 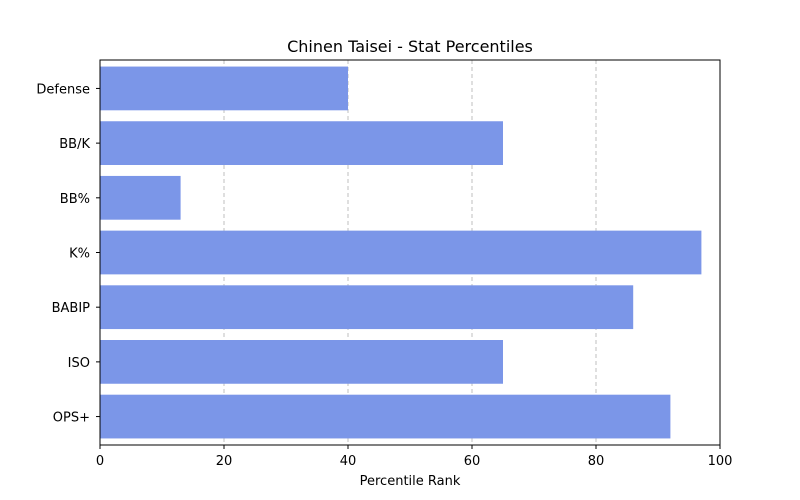 What do you see at coordinates (79, 363) in the screenshot?
I see `y-tick-label: ISO` at bounding box center [79, 363].